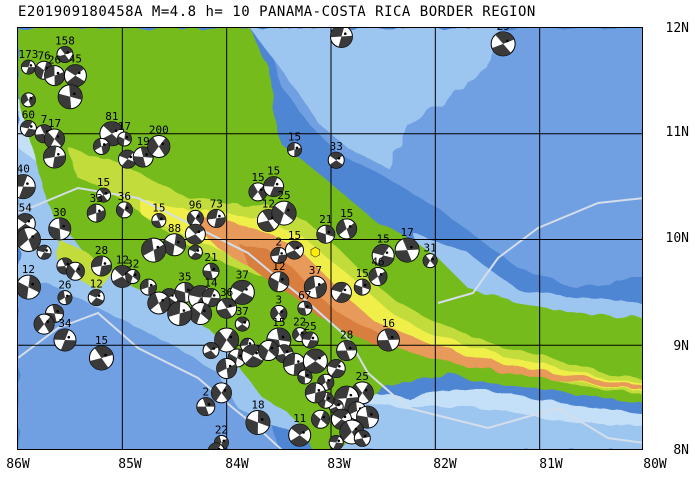 This screenshot has height=481, width=695. I want to click on focal-depth-label: 22, so click(299, 322).